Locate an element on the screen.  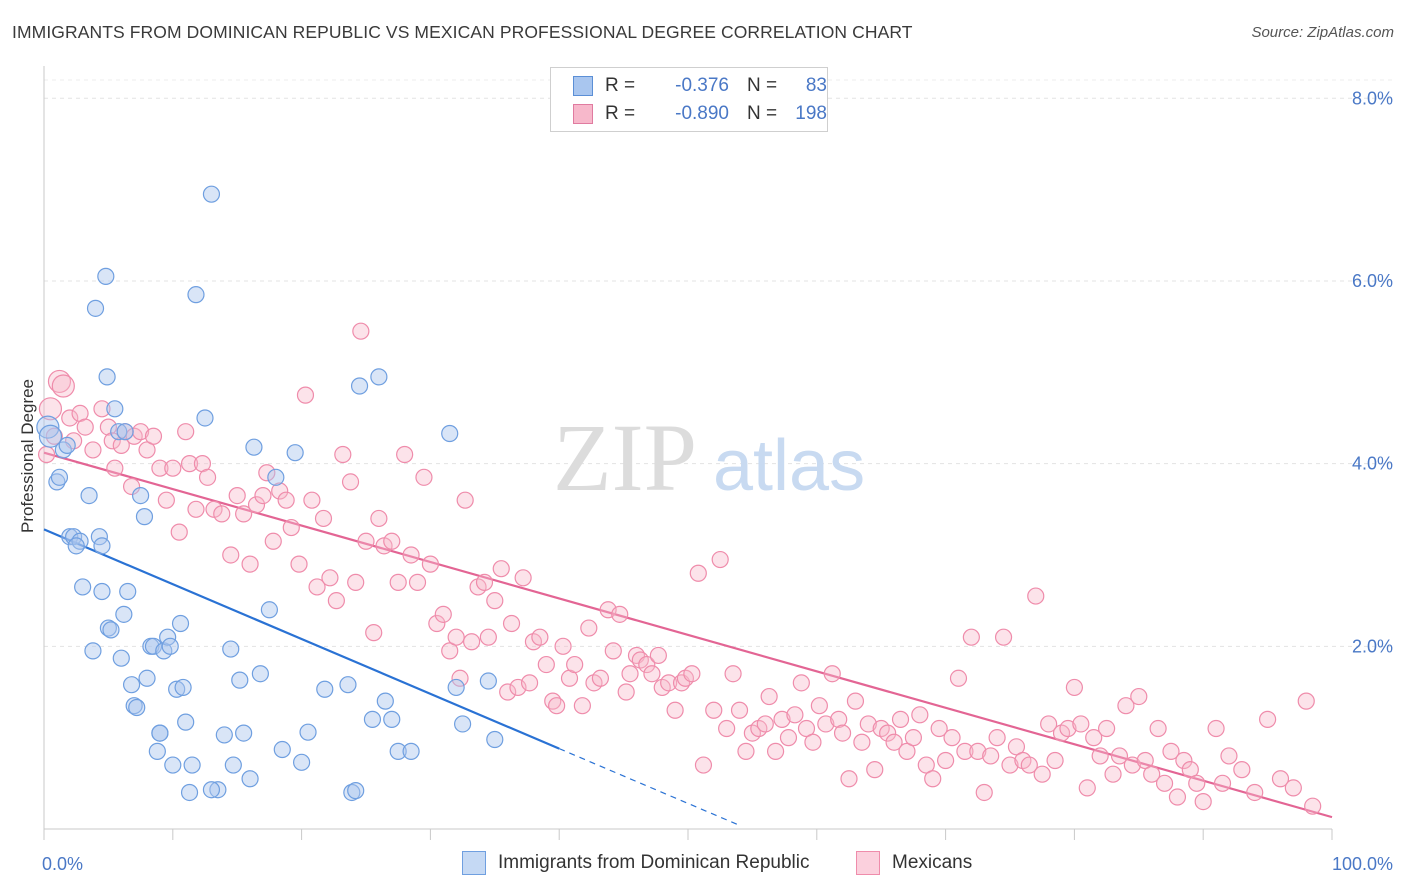
legend-n-label: N = is located at coordinates (762, 85).